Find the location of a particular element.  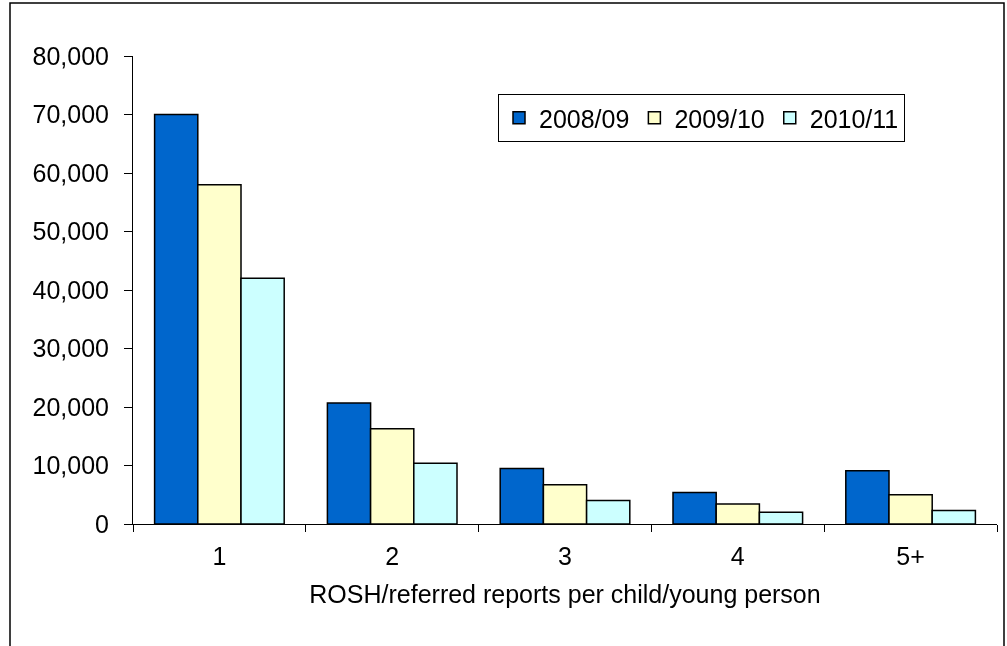

y-tick-label: 30,000 is located at coordinates (70, 348).